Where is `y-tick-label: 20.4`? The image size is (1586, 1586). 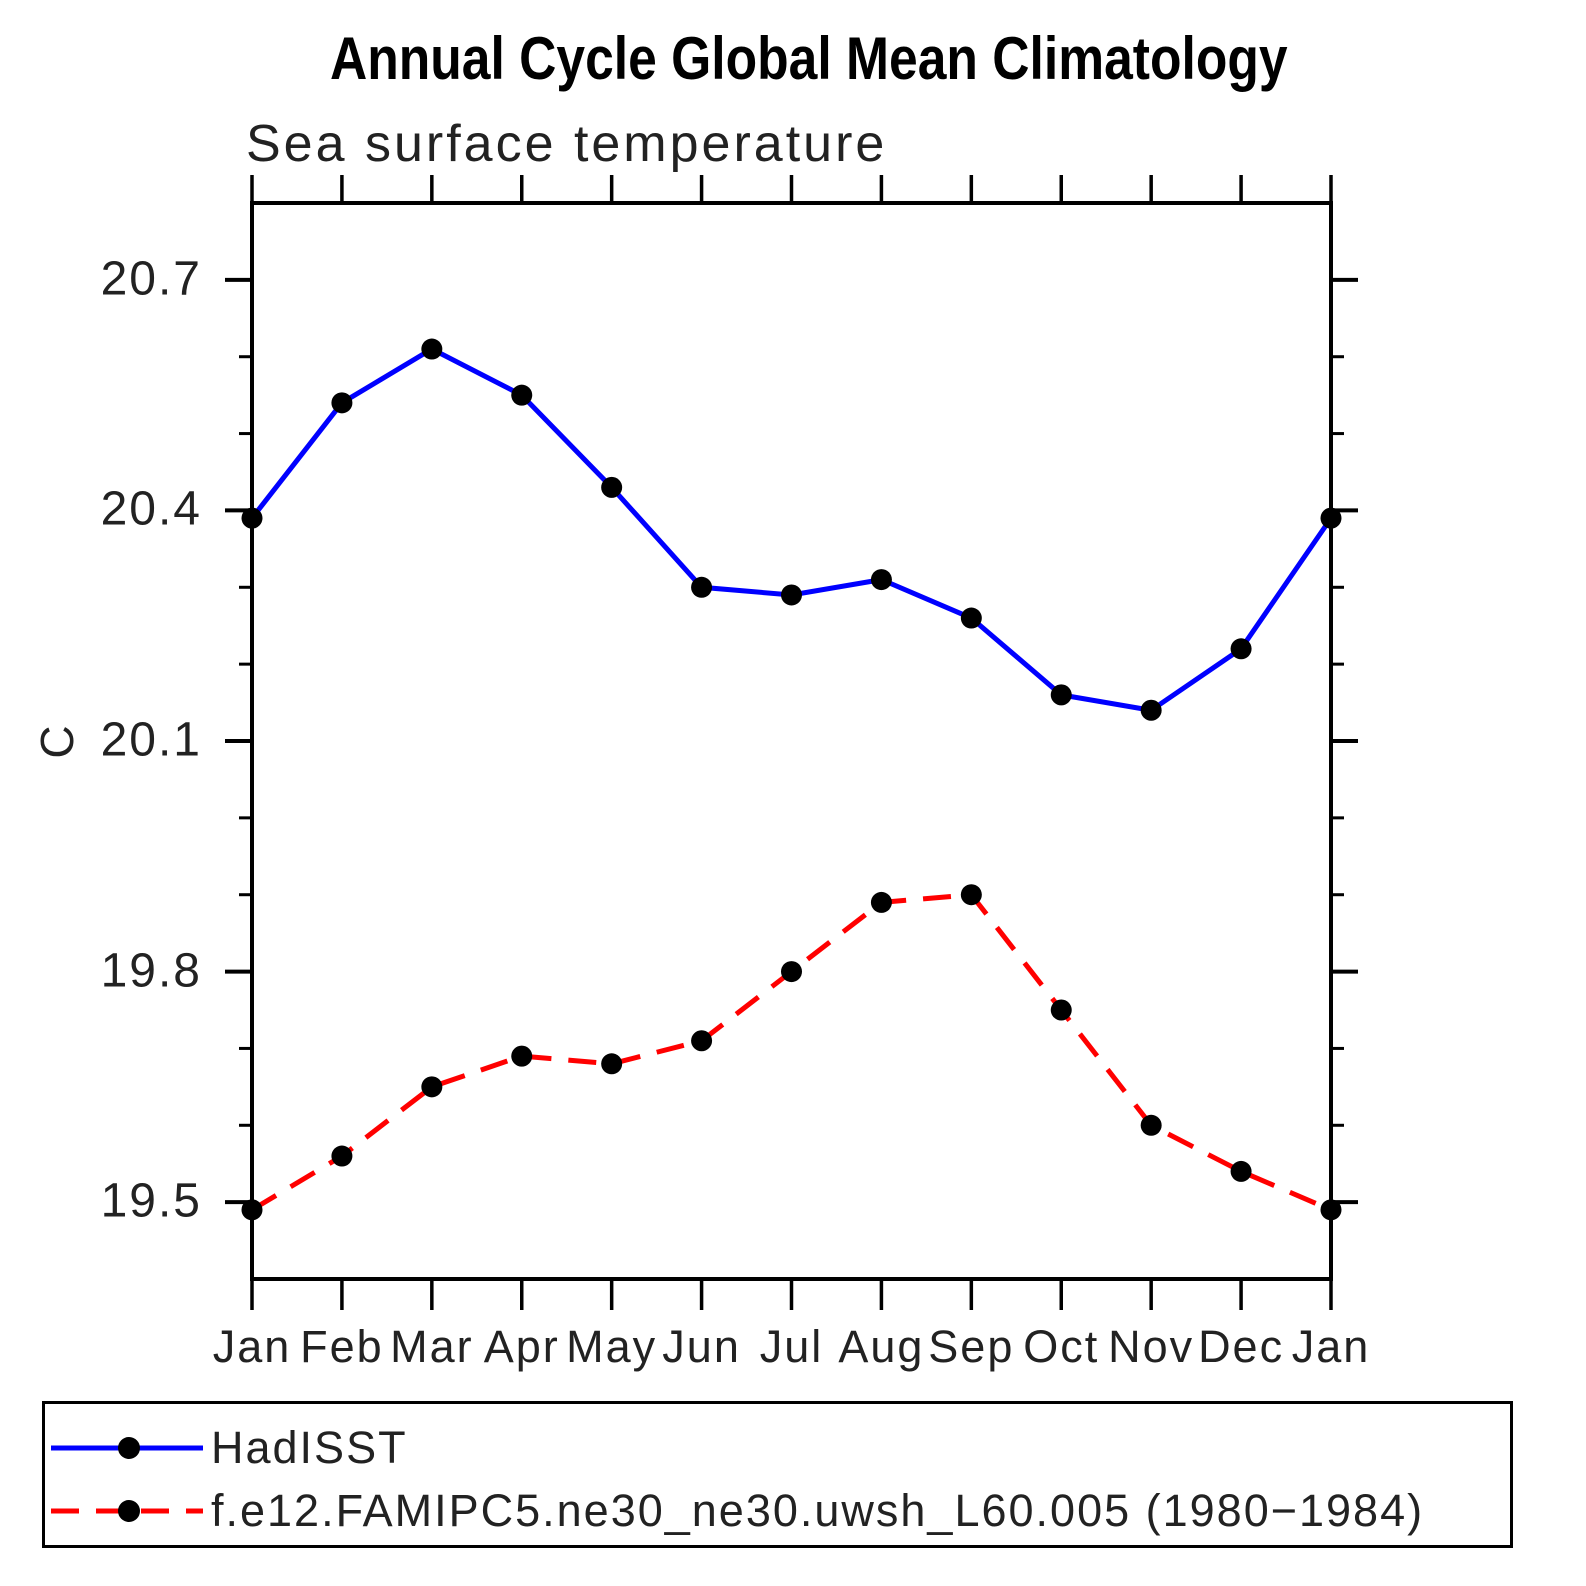 y-tick-label: 20.4 is located at coordinates (151, 509).